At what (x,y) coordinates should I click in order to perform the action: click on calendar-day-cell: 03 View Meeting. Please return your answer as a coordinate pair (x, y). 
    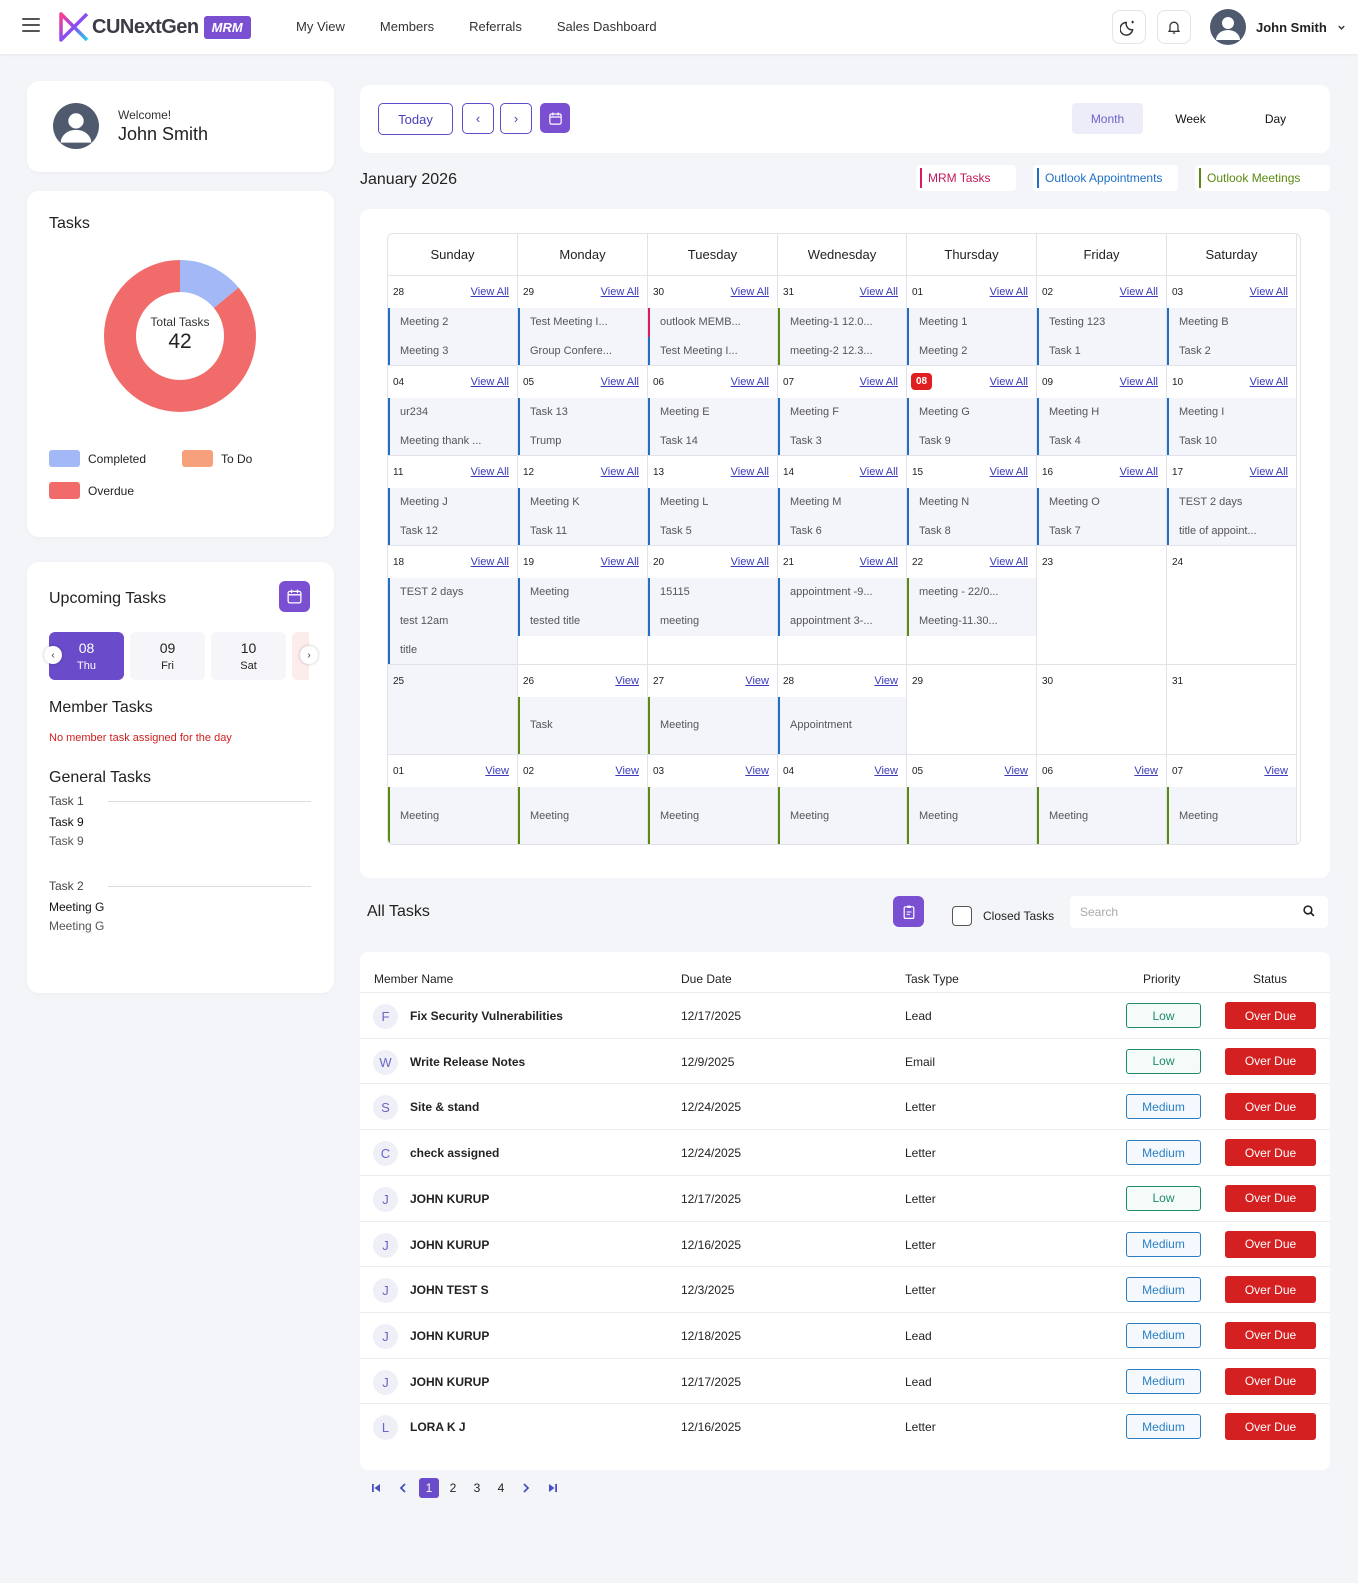
    Looking at the image, I should click on (713, 799).